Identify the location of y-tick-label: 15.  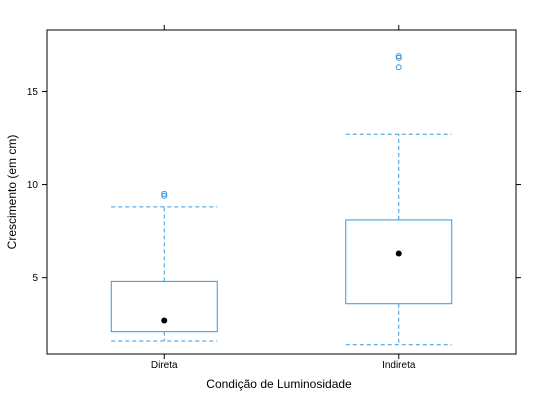
(33, 92).